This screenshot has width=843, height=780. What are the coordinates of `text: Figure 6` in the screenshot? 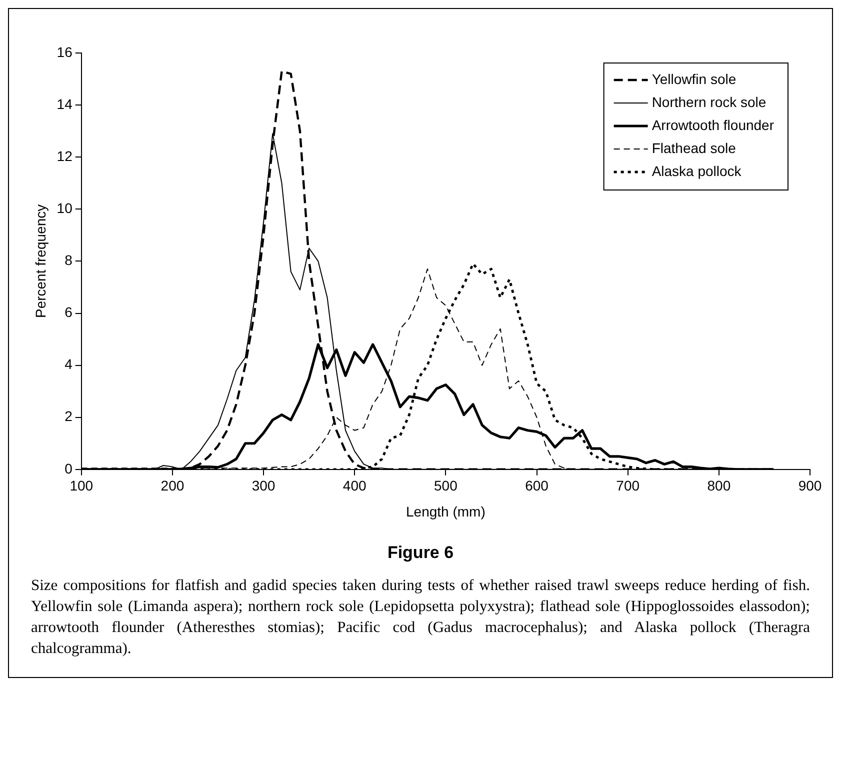 It's located at (420, 553).